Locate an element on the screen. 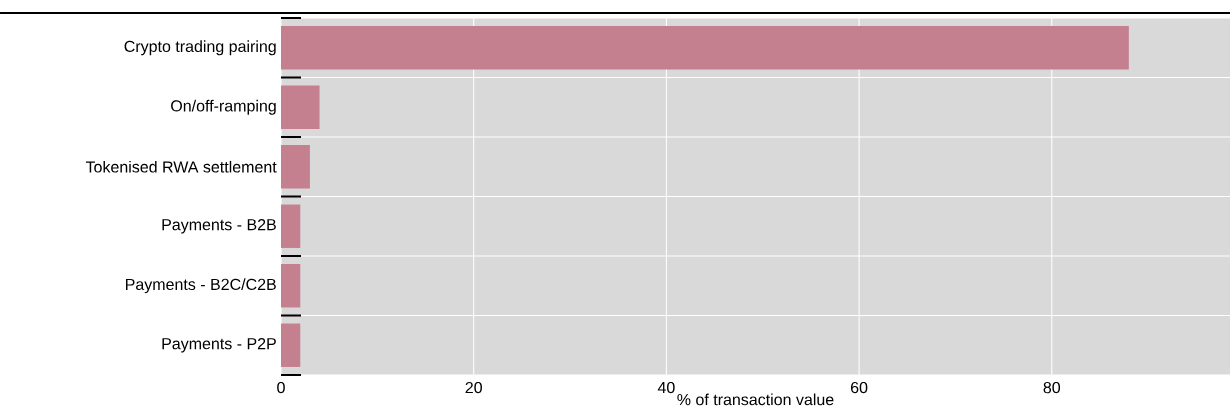 The image size is (1230, 416). y-tick-label: Payments - P2P is located at coordinates (219, 345).